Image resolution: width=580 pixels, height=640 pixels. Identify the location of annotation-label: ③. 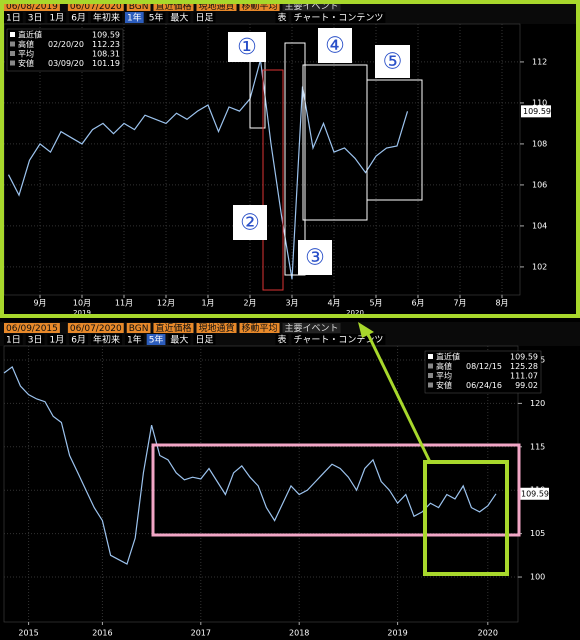
(315, 258).